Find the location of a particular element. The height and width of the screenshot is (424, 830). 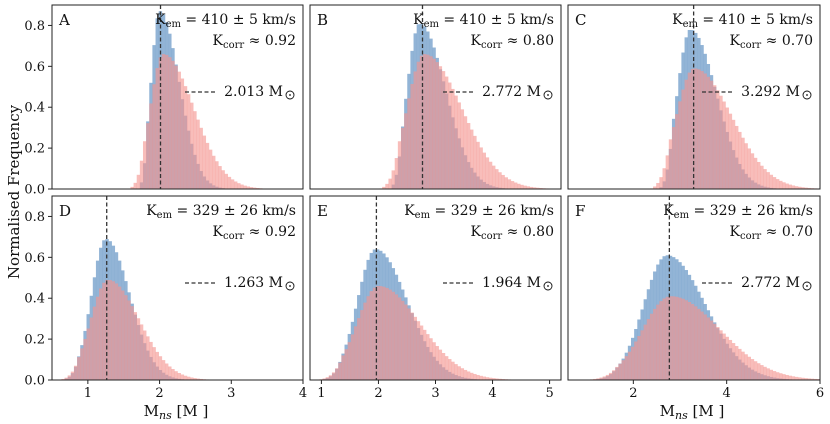

histogram-F is located at coordinates (700, 317).